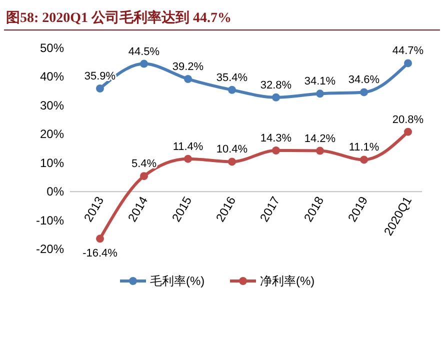 The width and height of the screenshot is (444, 339). Describe the element at coordinates (320, 138) in the screenshot. I see `data-label: 14.2%` at that location.